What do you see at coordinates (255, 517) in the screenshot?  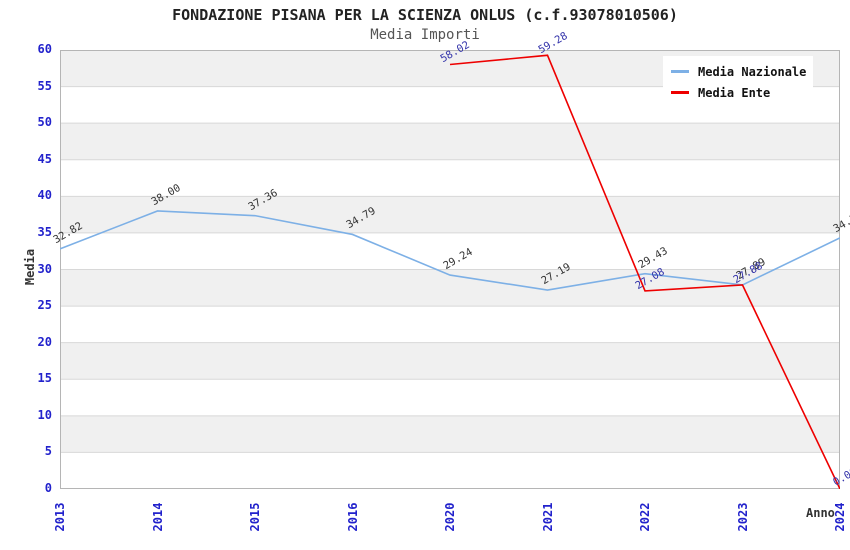 I see `x-tick-label: 2015` at bounding box center [255, 517].